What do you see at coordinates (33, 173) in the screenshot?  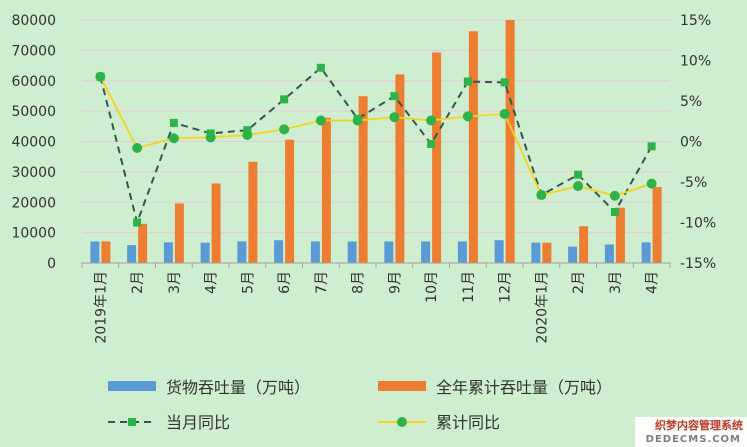 I see `left-axis-tick-label: 30000` at bounding box center [33, 173].